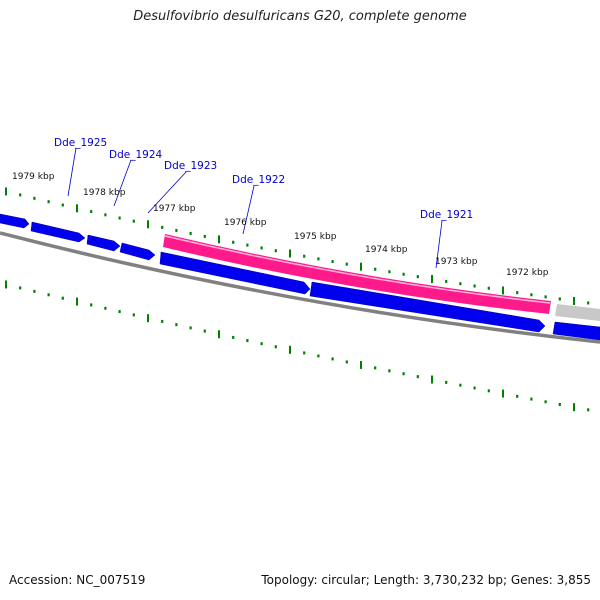 This screenshot has width=600, height=600. I want to click on gene-highlighted, so click(357, 274).